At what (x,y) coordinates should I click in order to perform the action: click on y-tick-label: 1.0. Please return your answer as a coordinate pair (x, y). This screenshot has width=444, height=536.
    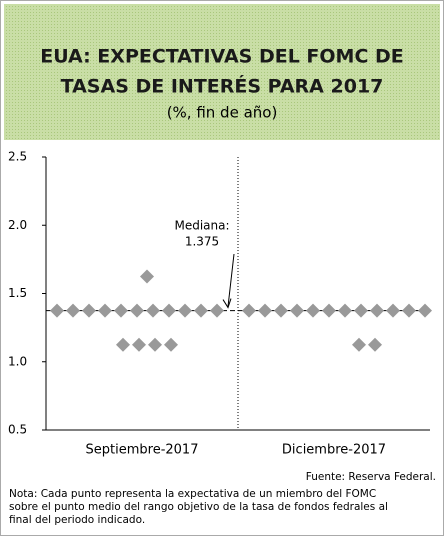
    Looking at the image, I should click on (17, 361).